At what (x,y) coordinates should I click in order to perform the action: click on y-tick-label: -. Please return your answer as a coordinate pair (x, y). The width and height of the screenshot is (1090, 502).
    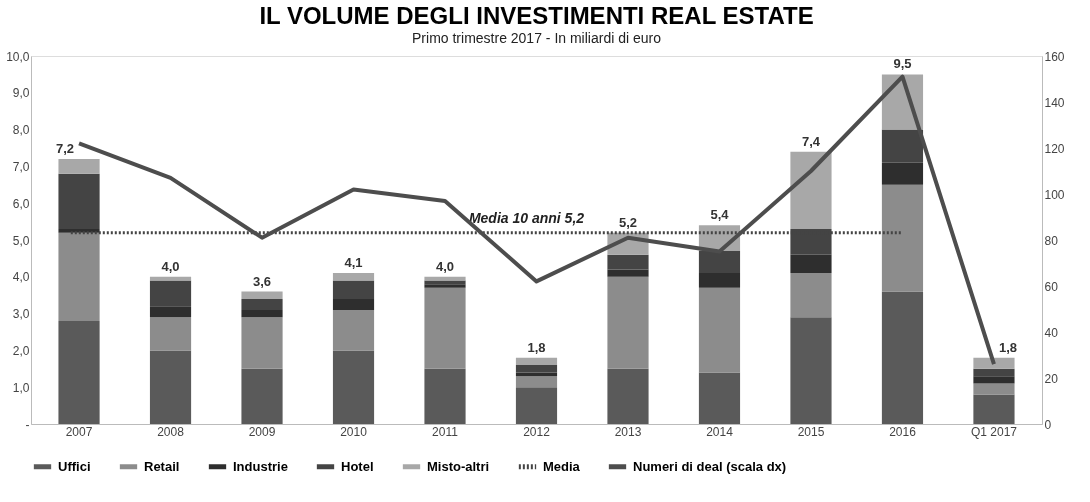
    Looking at the image, I should click on (27, 424).